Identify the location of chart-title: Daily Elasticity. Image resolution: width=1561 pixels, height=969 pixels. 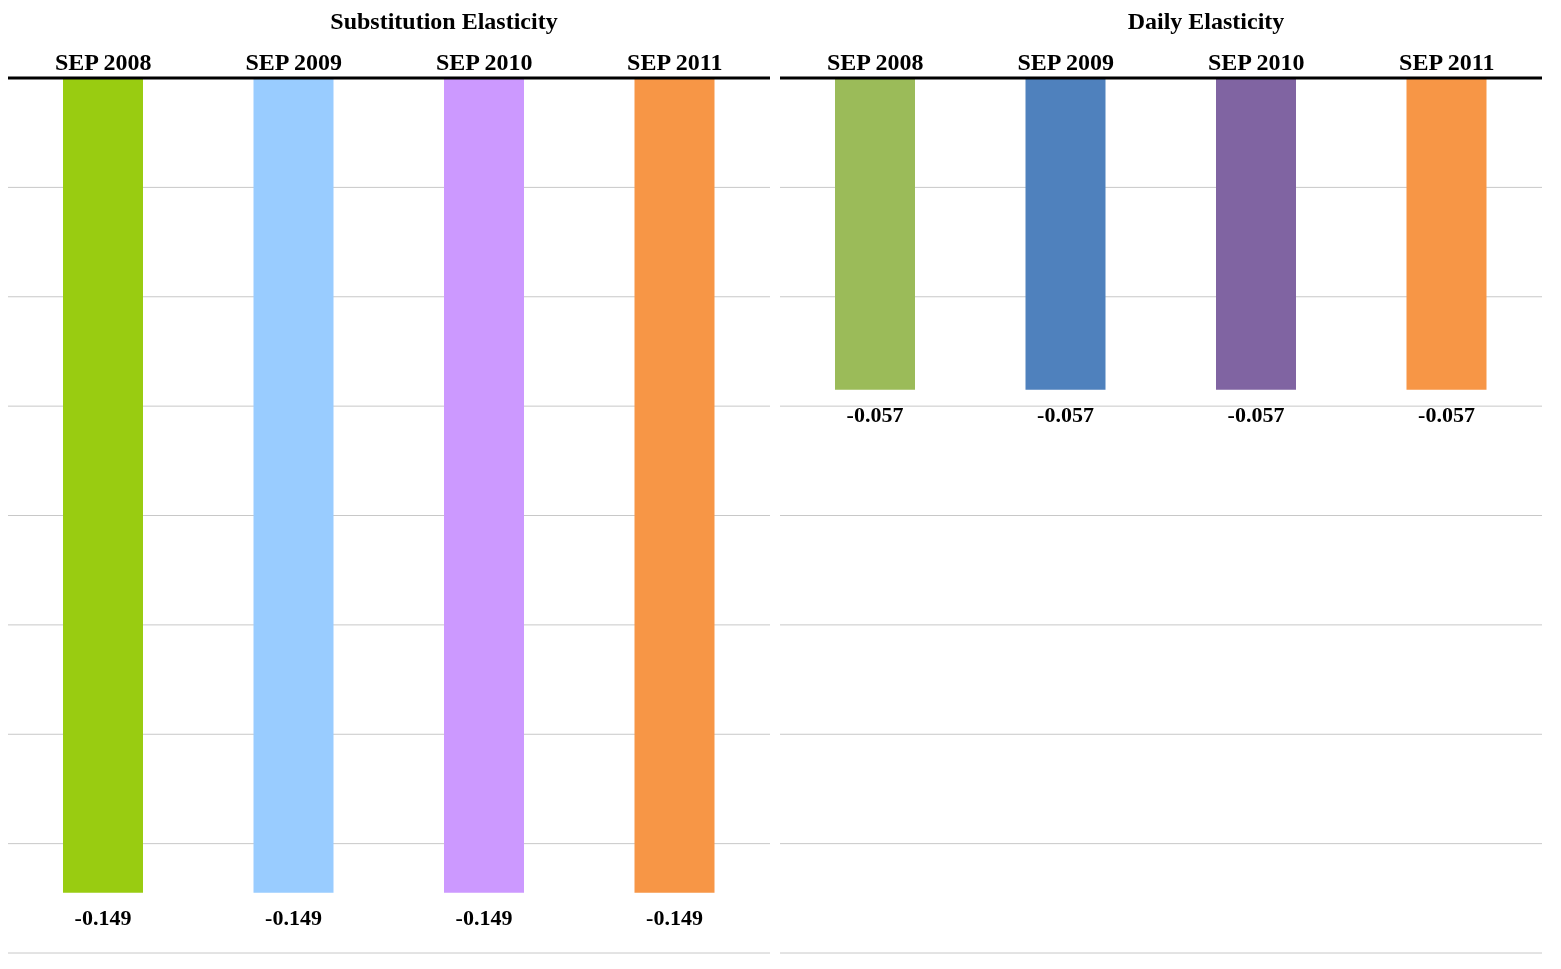
(1206, 22).